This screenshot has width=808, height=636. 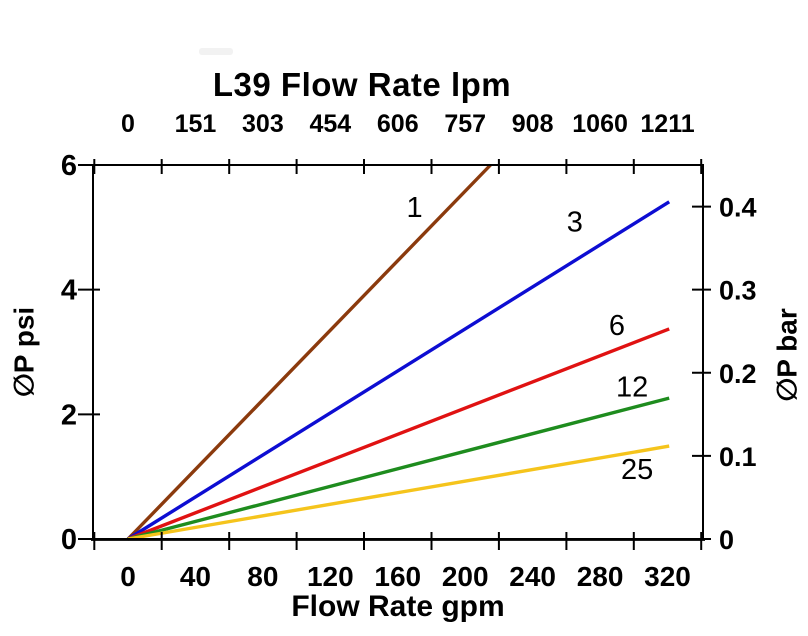 What do you see at coordinates (637, 470) in the screenshot?
I see `curve-label-25: 25` at bounding box center [637, 470].